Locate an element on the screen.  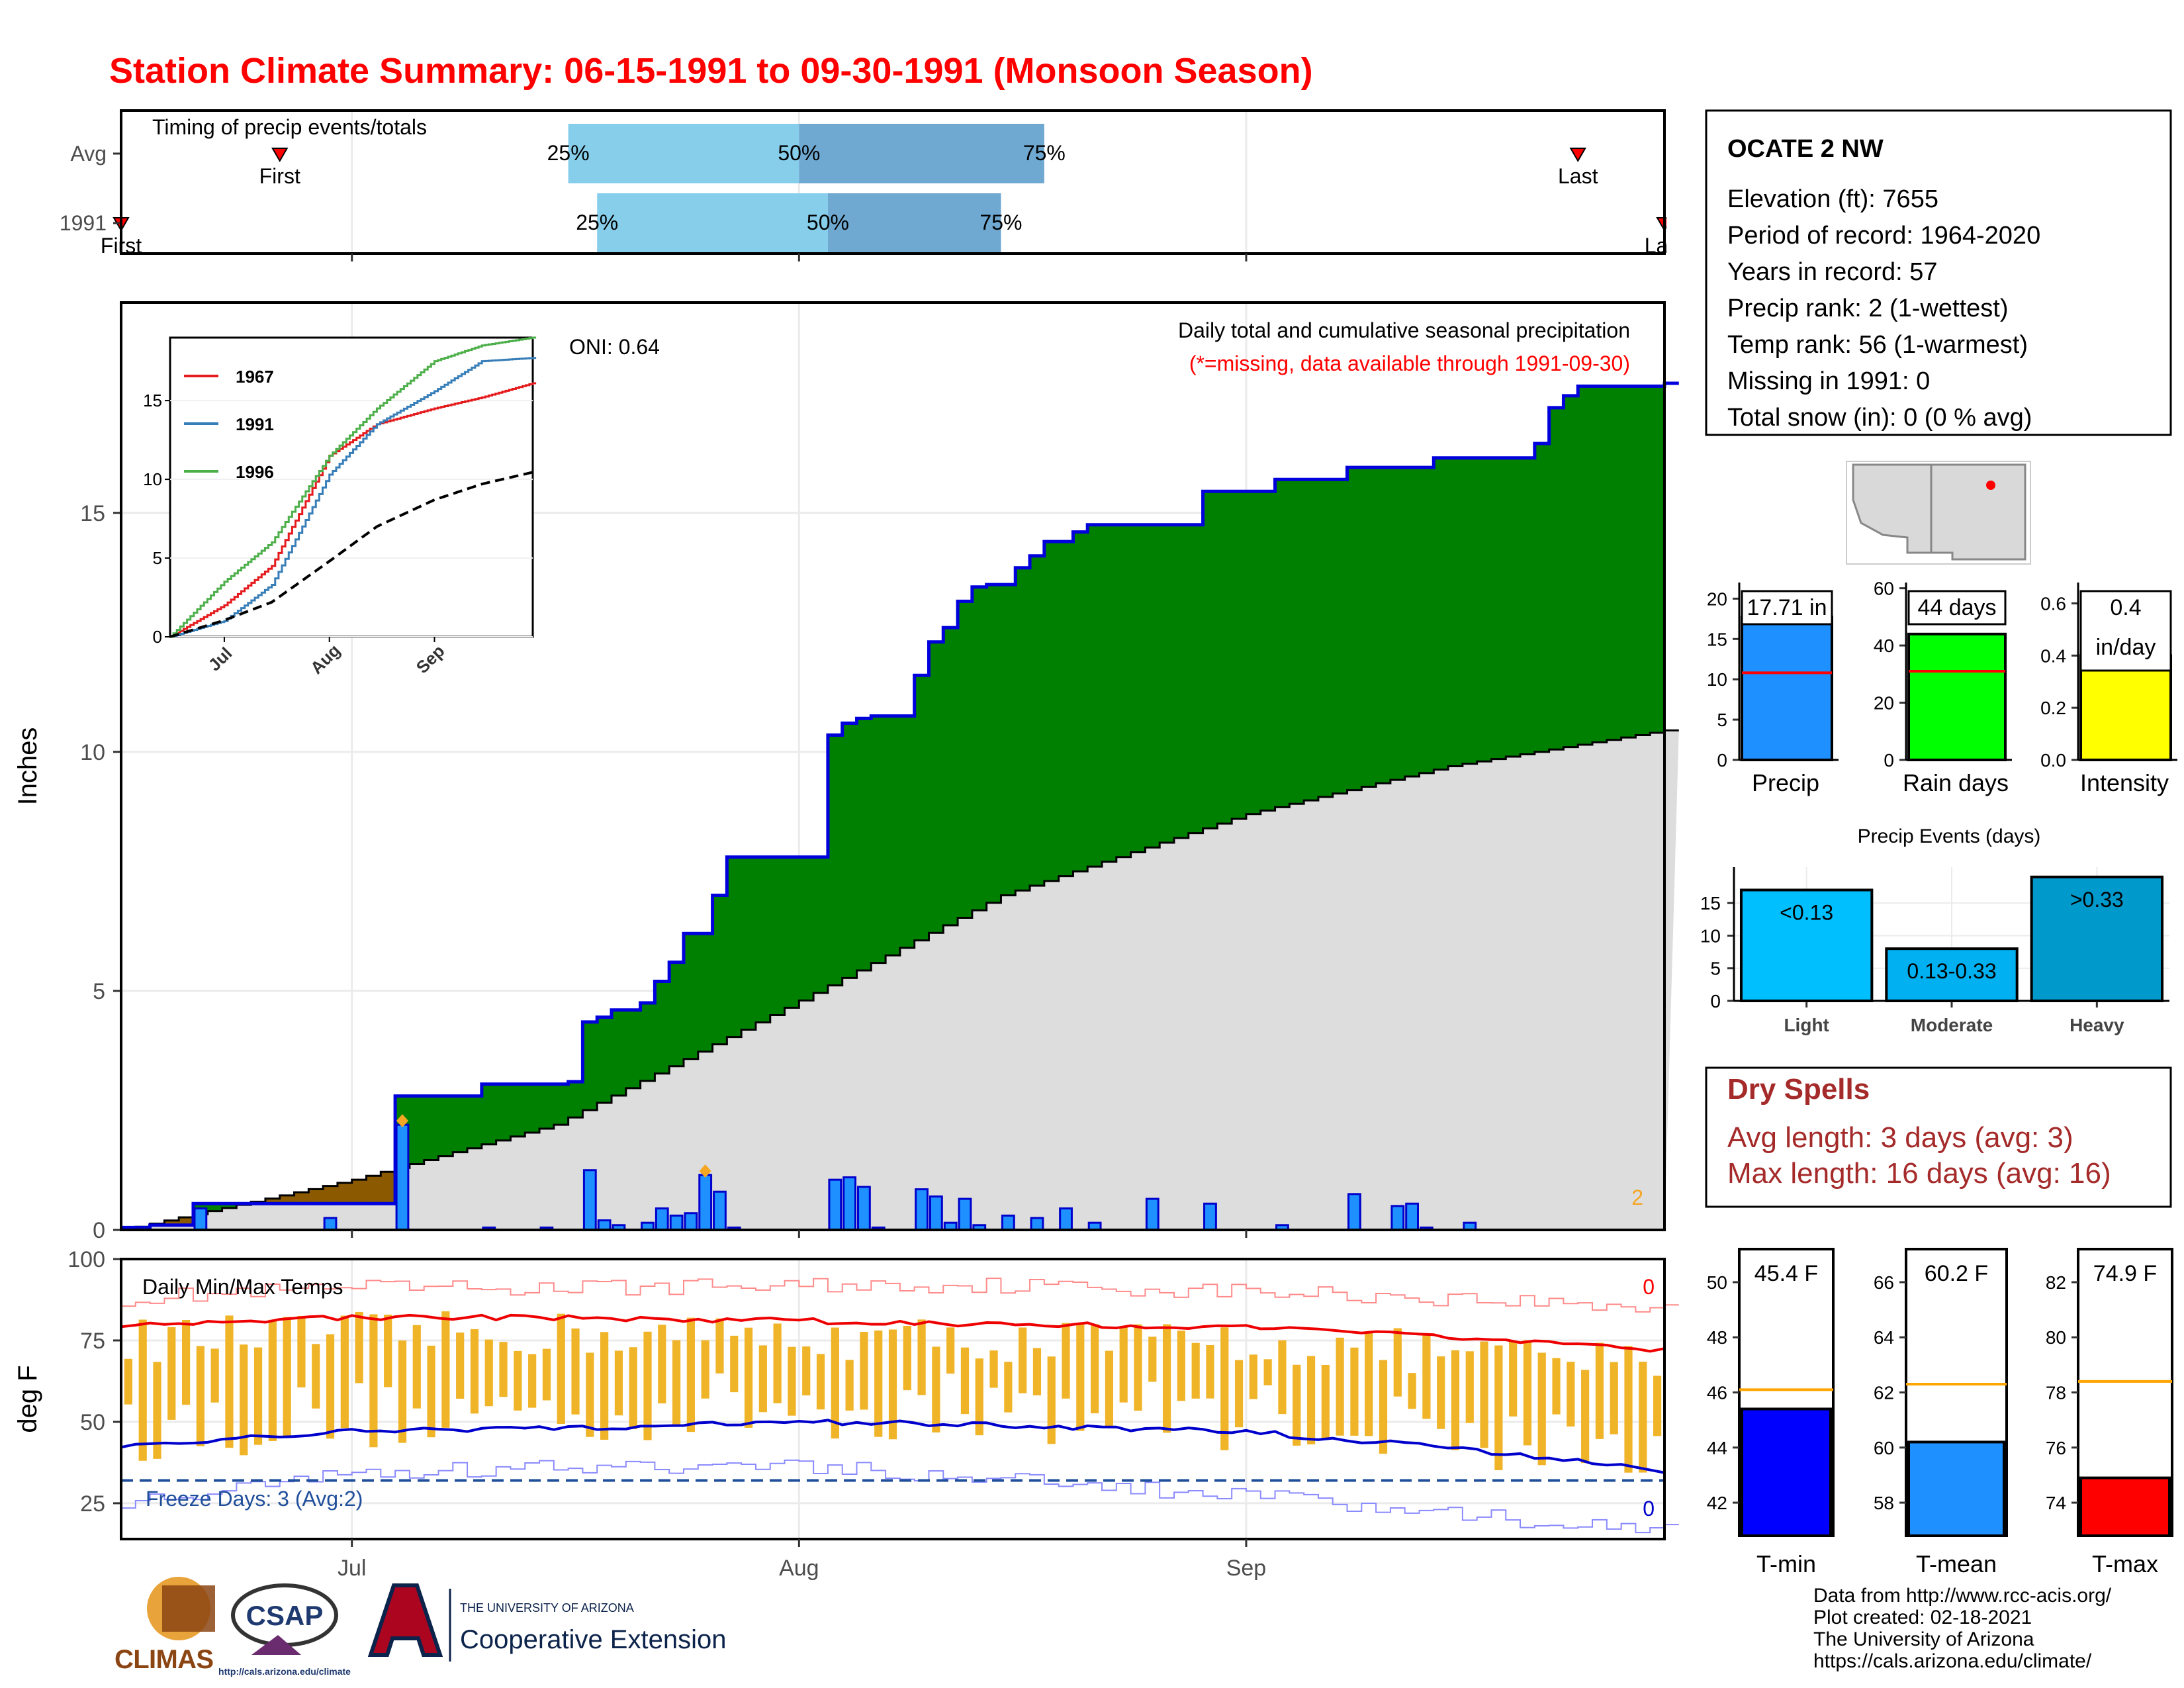
station-info-frame is located at coordinates (1939, 272).